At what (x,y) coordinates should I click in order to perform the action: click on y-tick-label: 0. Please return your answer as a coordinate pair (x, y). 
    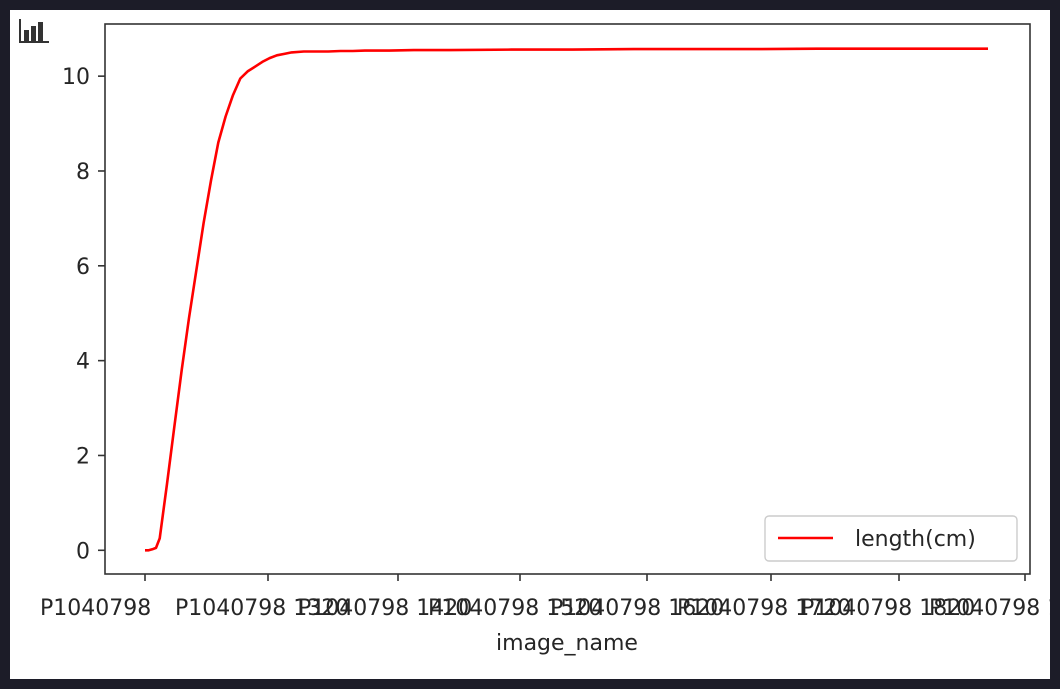
    Looking at the image, I should click on (83, 551).